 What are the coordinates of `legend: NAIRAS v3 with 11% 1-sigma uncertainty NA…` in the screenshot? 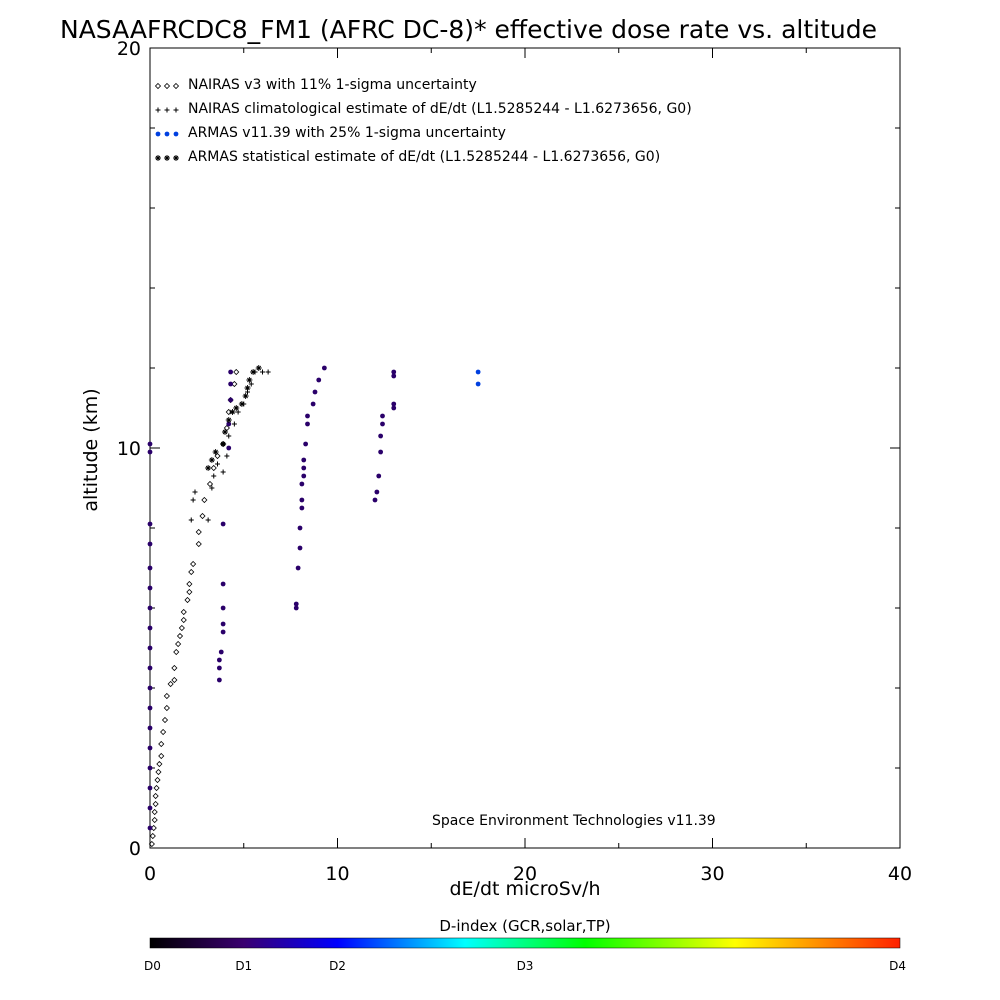 It's located at (423, 121).